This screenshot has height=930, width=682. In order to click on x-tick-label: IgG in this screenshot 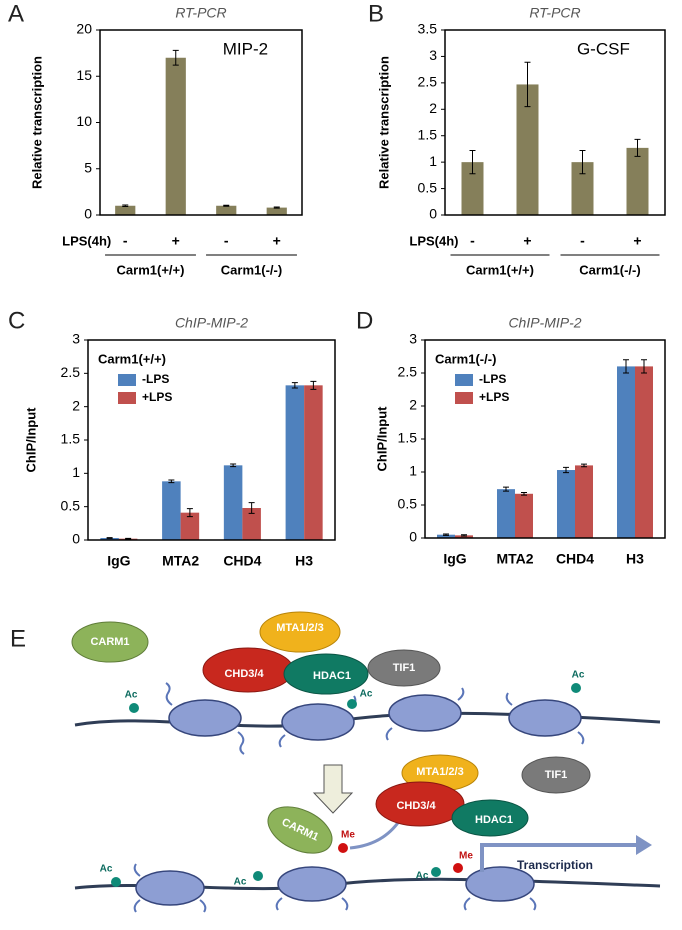, I will do `click(118, 561)`.